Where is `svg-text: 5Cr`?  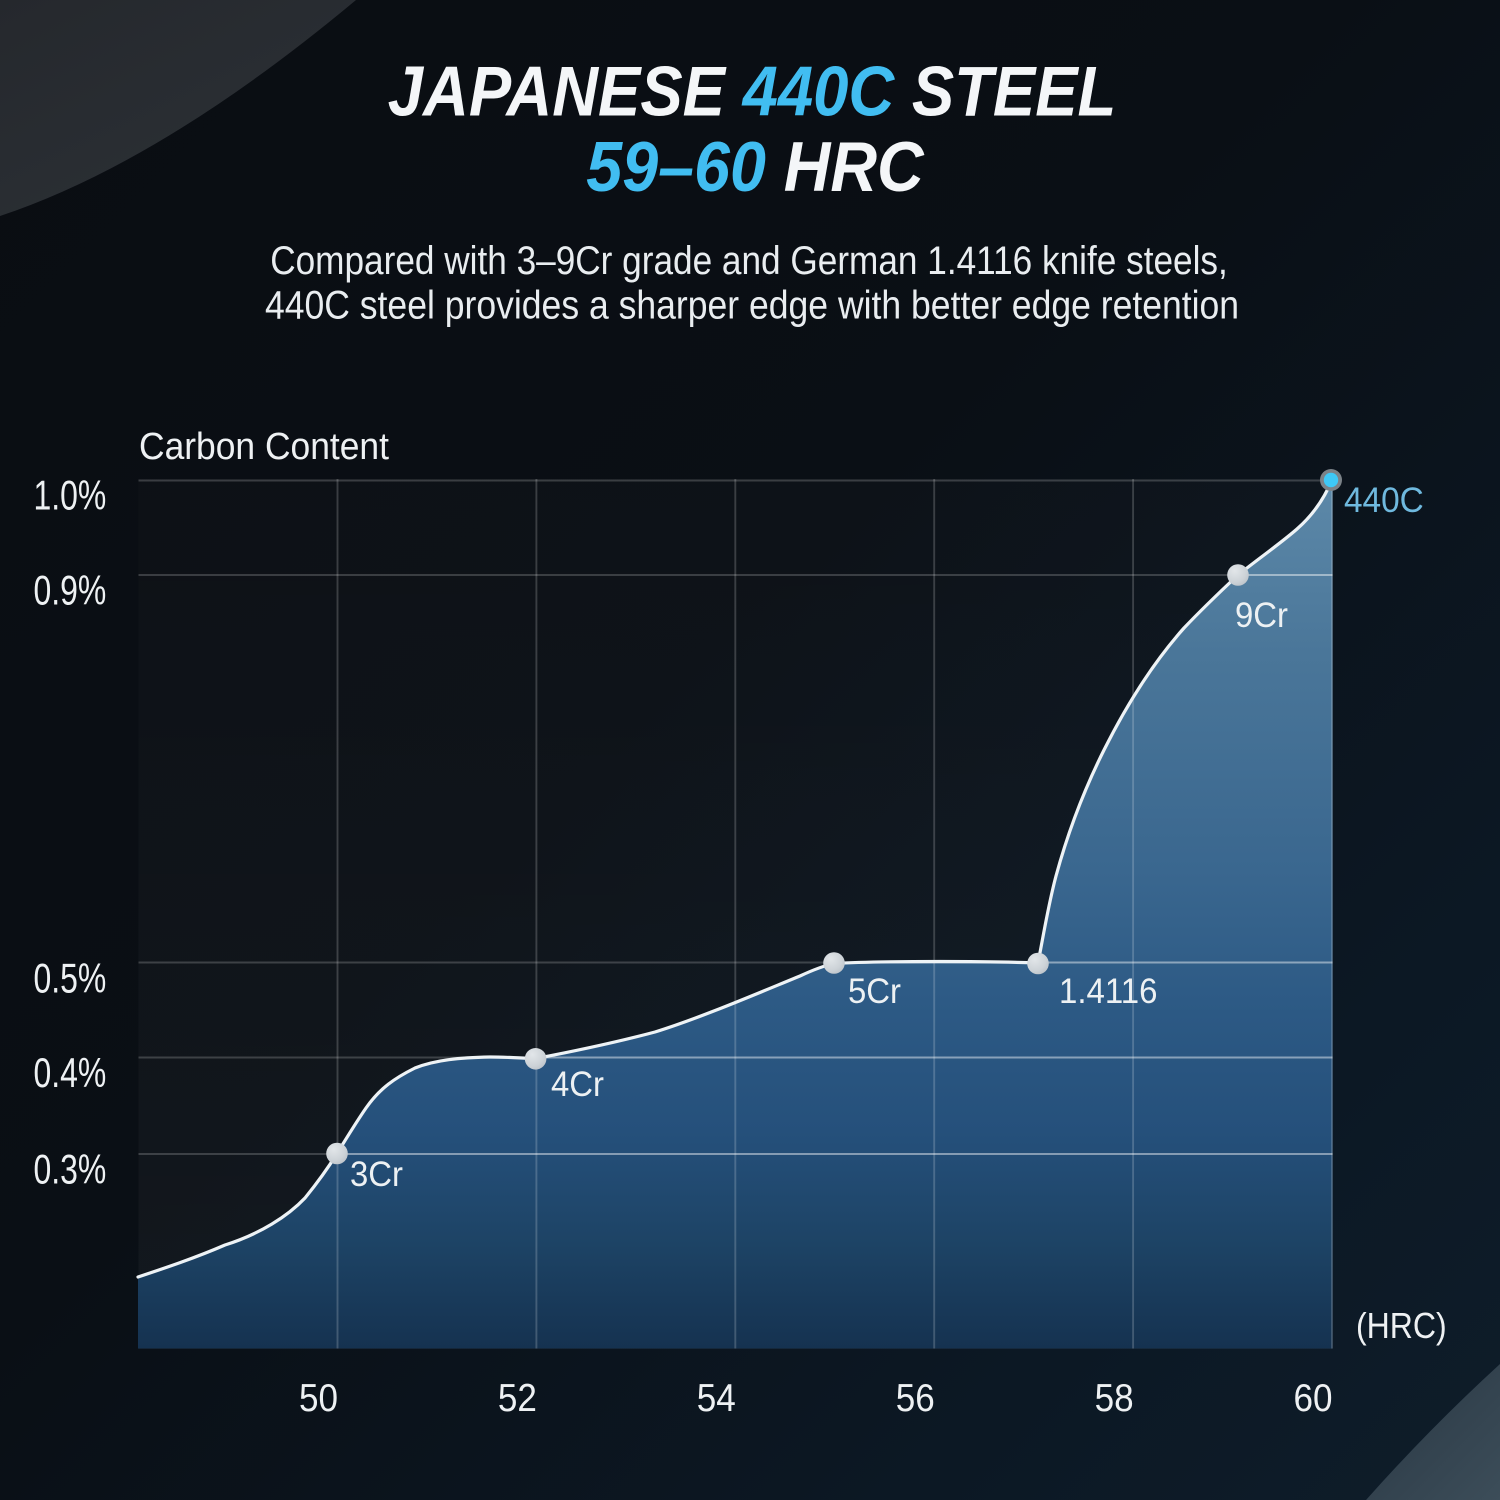 svg-text: 5Cr is located at coordinates (874, 991).